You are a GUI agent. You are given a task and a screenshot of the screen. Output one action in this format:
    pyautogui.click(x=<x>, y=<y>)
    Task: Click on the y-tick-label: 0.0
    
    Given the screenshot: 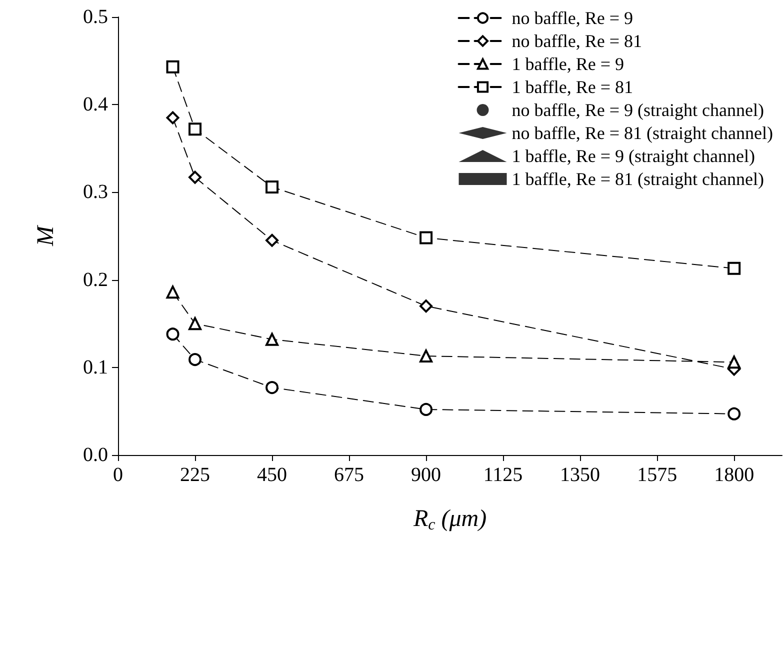 What is the action you would take?
    pyautogui.click(x=95, y=455)
    